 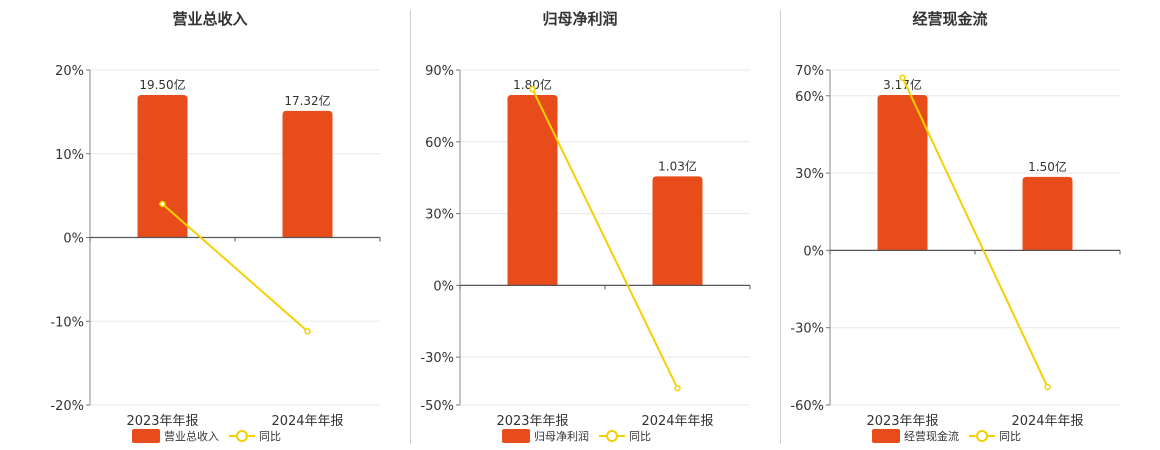 What do you see at coordinates (209, 19) in the screenshot?
I see `chart-title: 营业总收入` at bounding box center [209, 19].